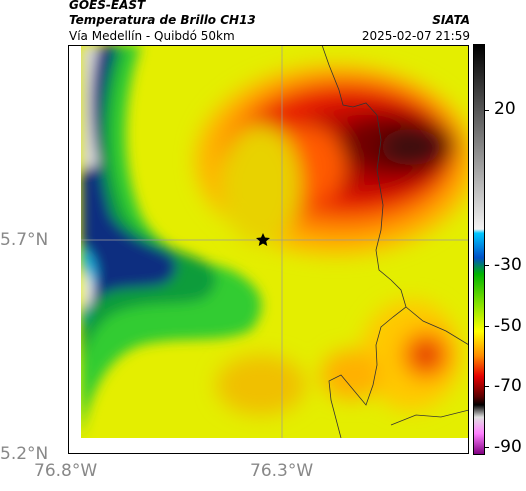 This screenshot has height=491, width=526. What do you see at coordinates (415, 36) in the screenshot?
I see `timestamp-label: 2025-02-07 21:59` at bounding box center [415, 36].